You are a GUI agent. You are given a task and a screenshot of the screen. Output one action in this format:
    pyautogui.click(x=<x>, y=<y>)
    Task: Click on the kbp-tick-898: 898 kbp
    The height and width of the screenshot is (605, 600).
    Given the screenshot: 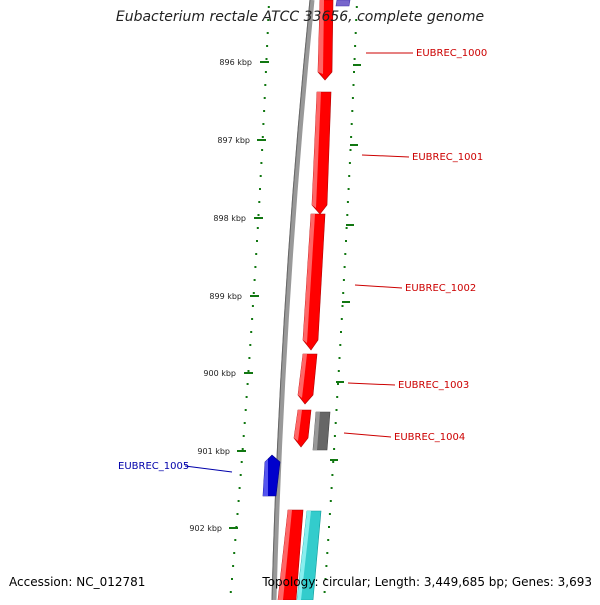 What is the action you would take?
    pyautogui.click(x=238, y=218)
    